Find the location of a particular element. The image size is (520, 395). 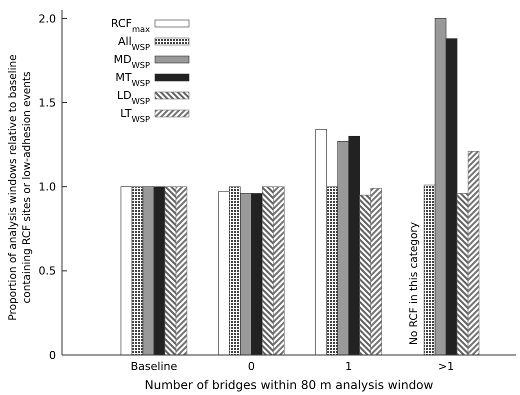

annotation: No RCF in this category is located at coordinates (414, 283).